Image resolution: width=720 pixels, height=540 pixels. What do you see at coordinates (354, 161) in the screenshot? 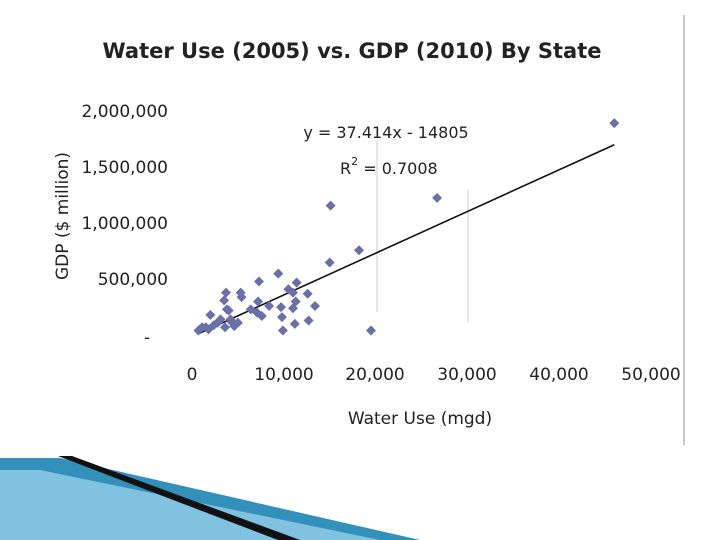
I see `r-squared-superscript: 2` at bounding box center [354, 161].